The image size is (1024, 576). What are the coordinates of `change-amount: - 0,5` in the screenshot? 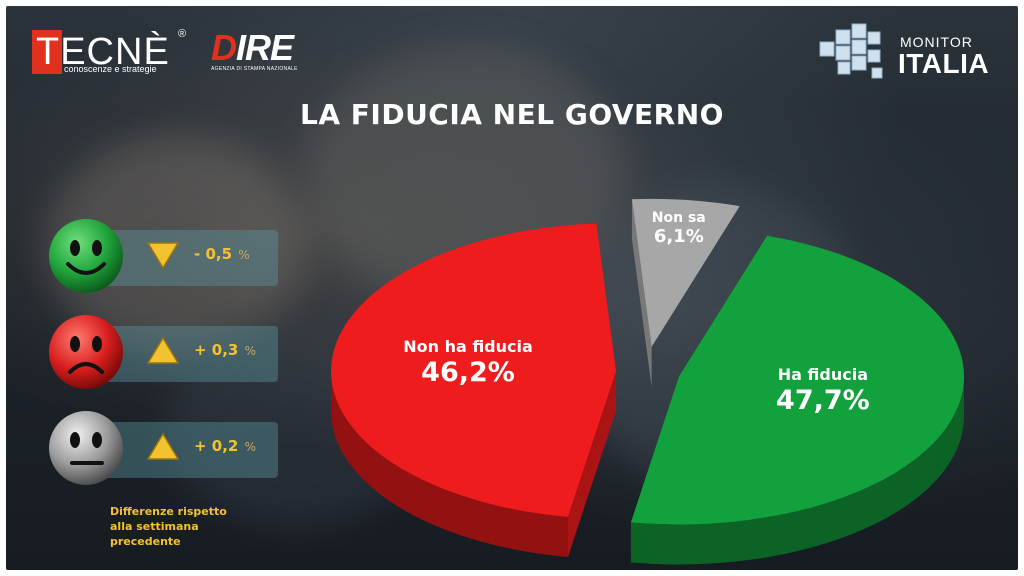 It's located at (213, 254).